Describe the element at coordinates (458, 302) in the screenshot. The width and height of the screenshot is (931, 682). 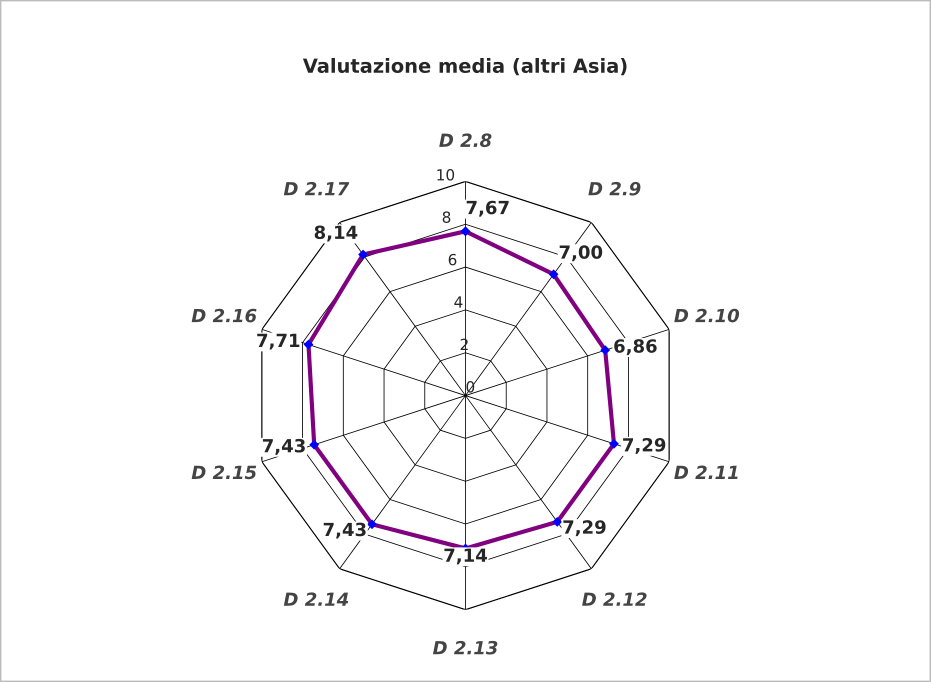
I see `y-tick-label: 4` at that location.